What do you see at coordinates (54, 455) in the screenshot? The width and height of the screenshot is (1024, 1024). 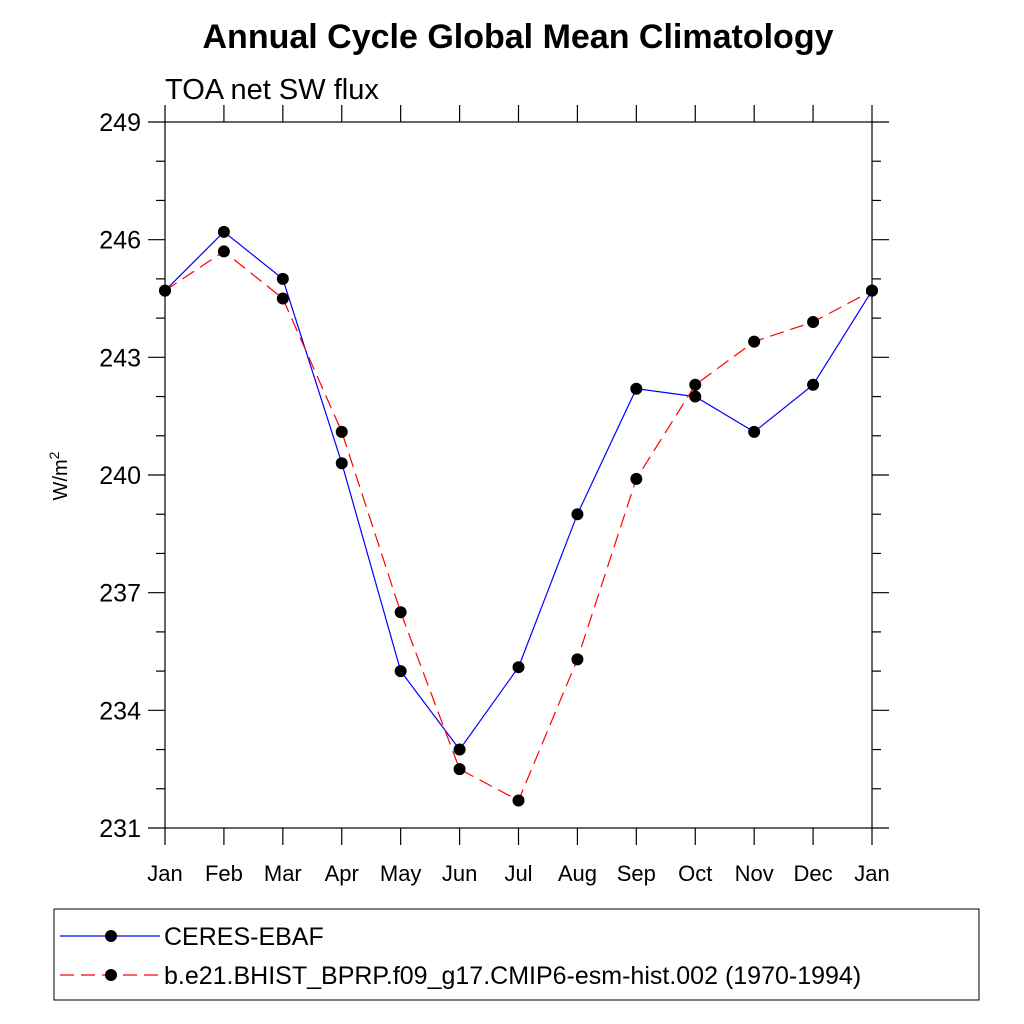 I see `y-axis-label-superscript: 2` at bounding box center [54, 455].